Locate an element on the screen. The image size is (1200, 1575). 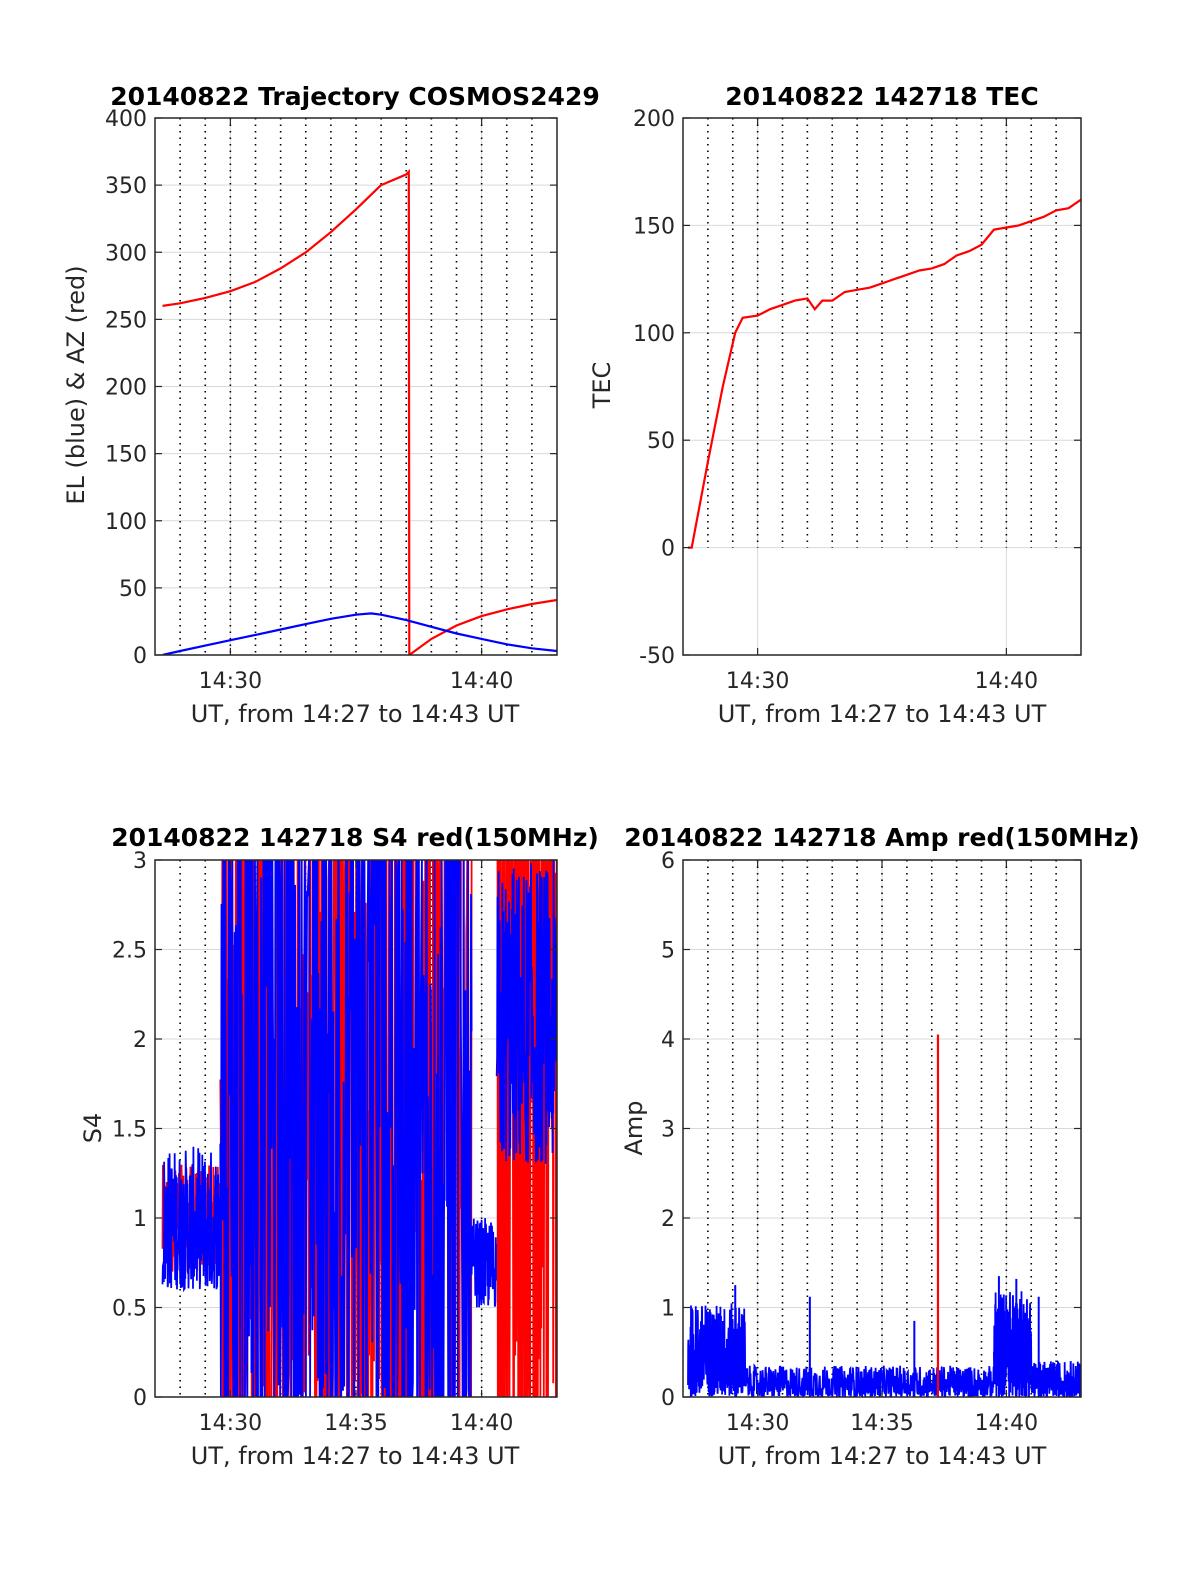
y-tick-label: -50 is located at coordinates (657, 656).